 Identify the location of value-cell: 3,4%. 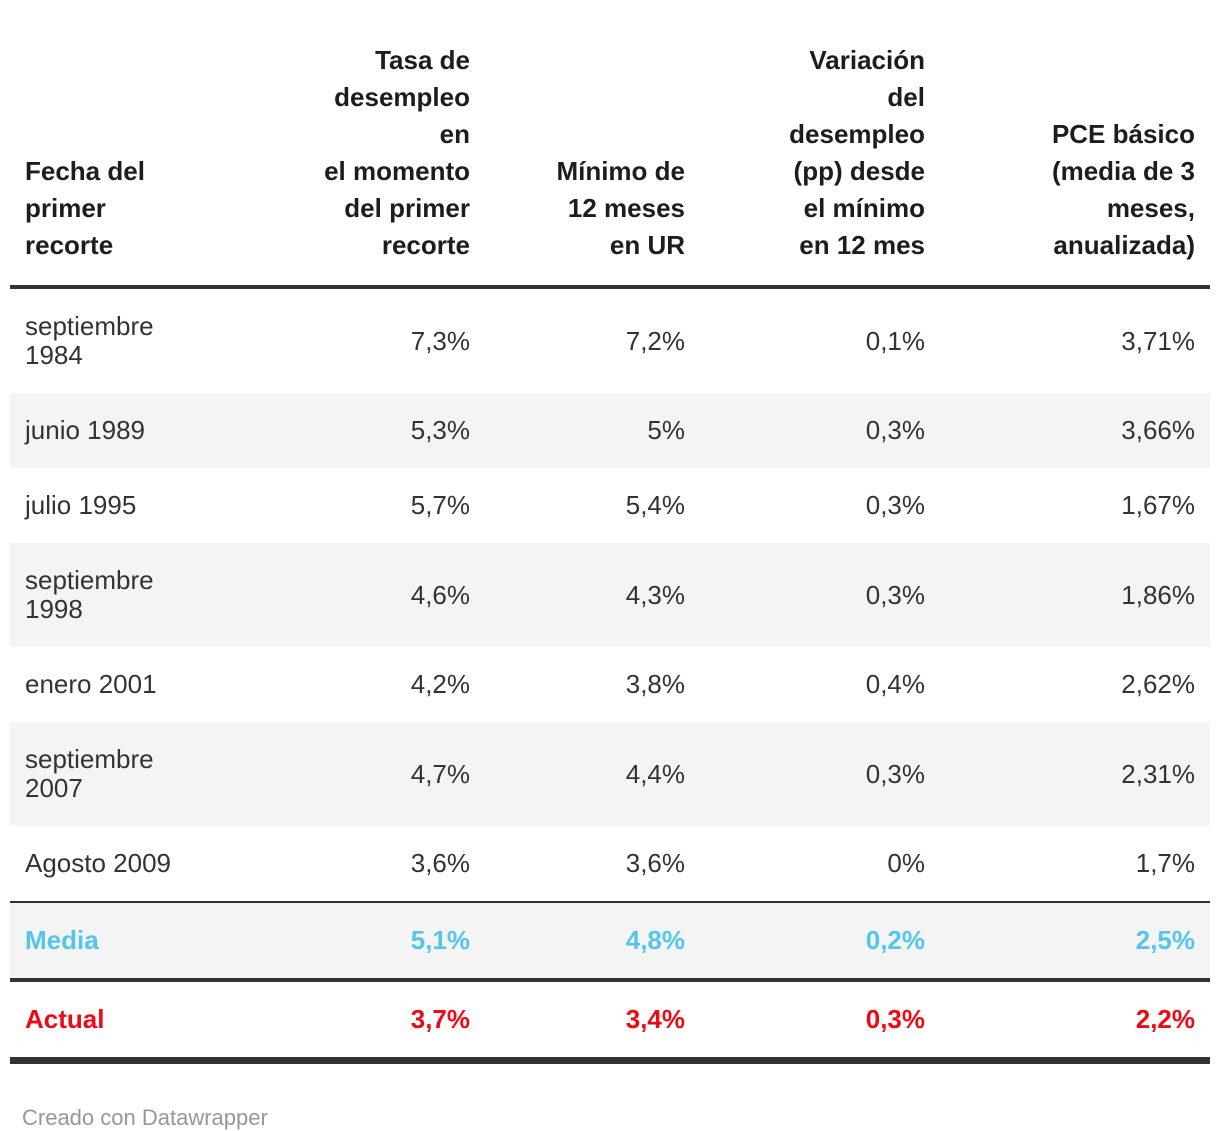
(592, 1022).